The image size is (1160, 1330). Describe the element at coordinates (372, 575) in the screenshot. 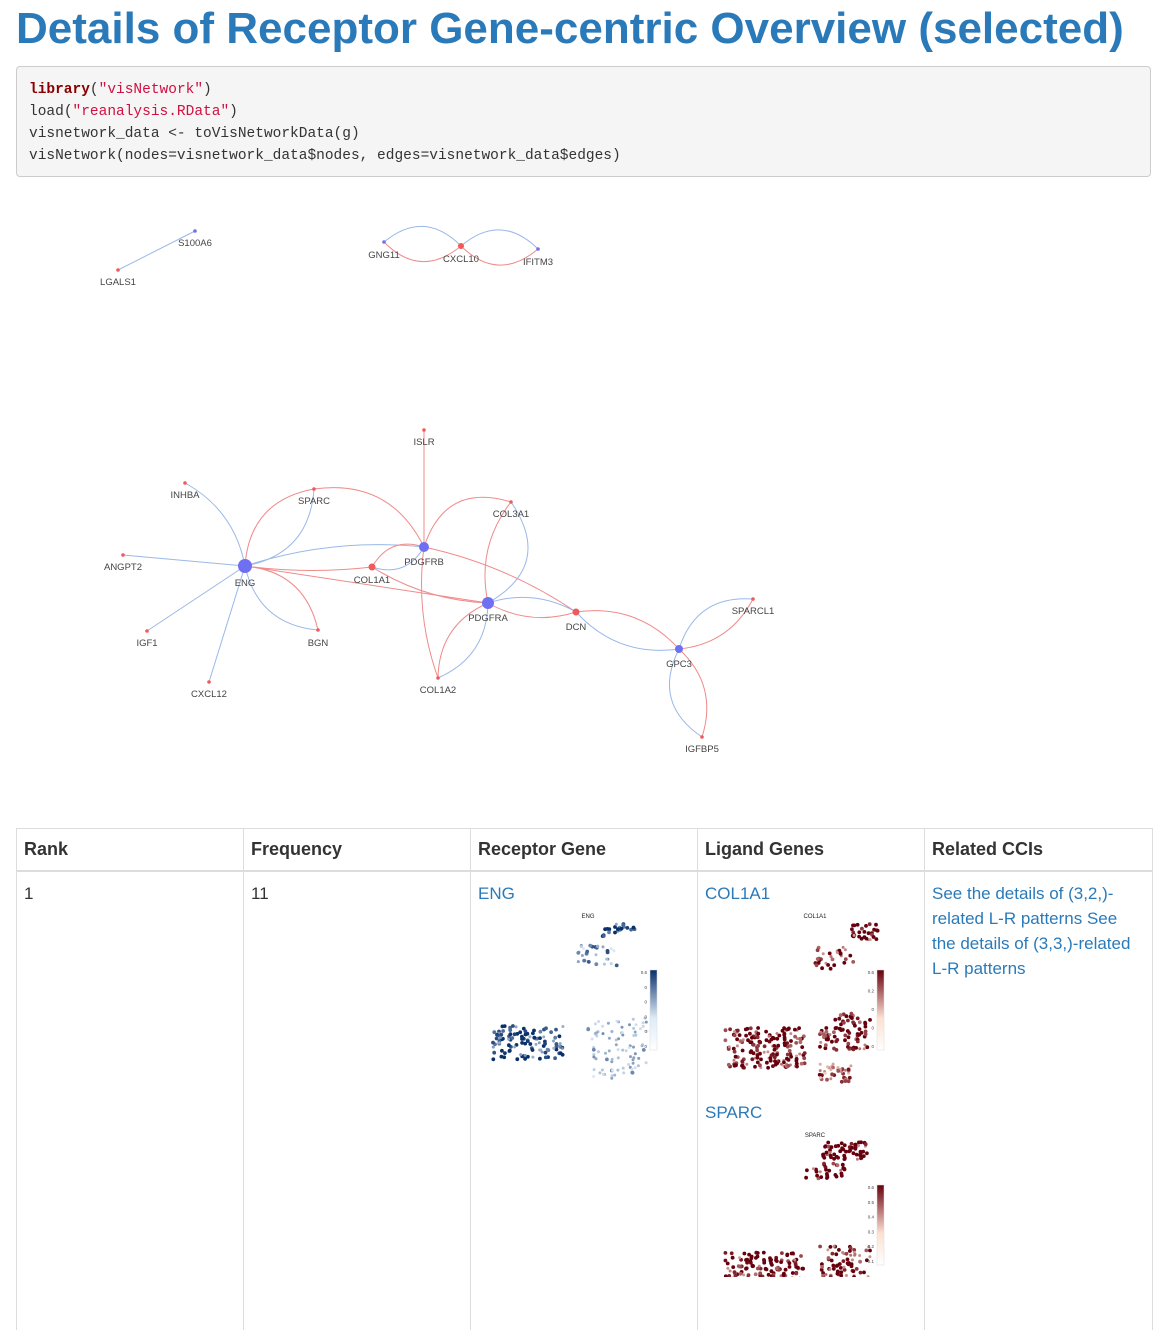

I see `network-node-col1a1: COL1A1` at that location.